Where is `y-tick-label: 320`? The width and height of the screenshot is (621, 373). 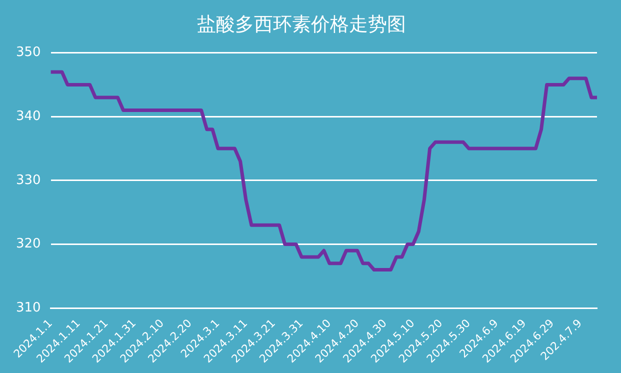
y-tick-label: 320 is located at coordinates (28, 244).